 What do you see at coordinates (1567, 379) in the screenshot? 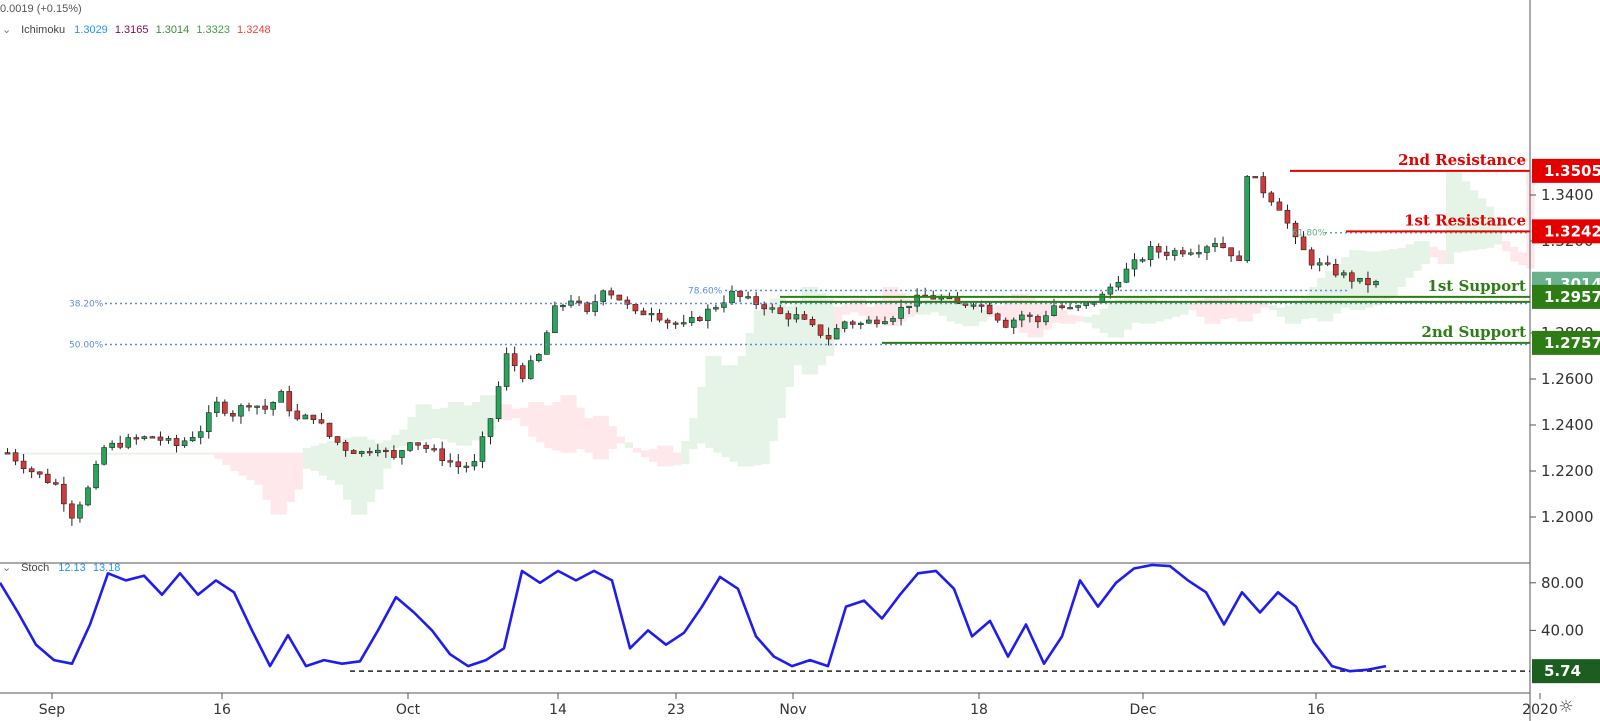
I see `price-tick-label: 1.2600` at bounding box center [1567, 379].